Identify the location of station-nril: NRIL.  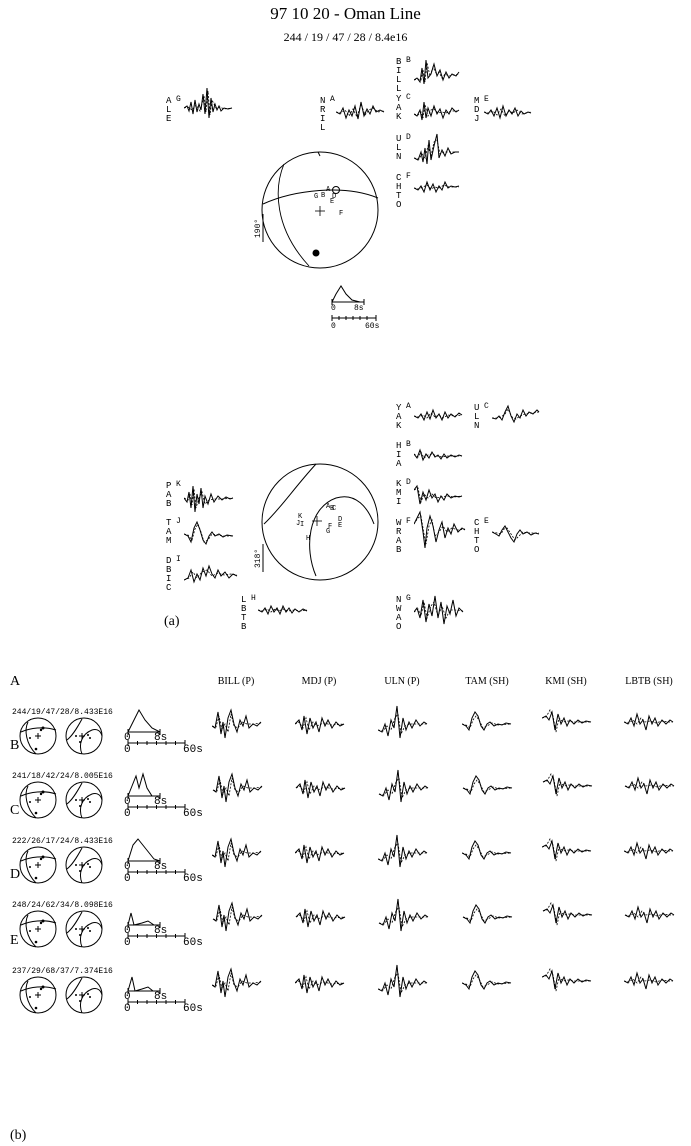
(323, 114).